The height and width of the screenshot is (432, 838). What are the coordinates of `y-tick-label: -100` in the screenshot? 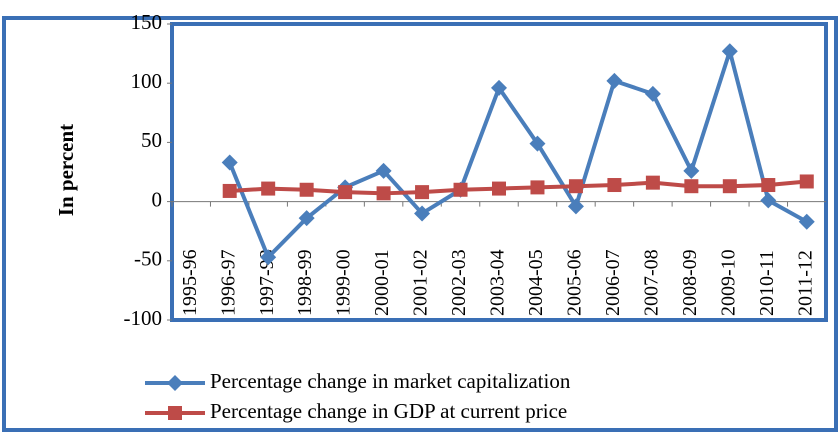 It's located at (143, 318).